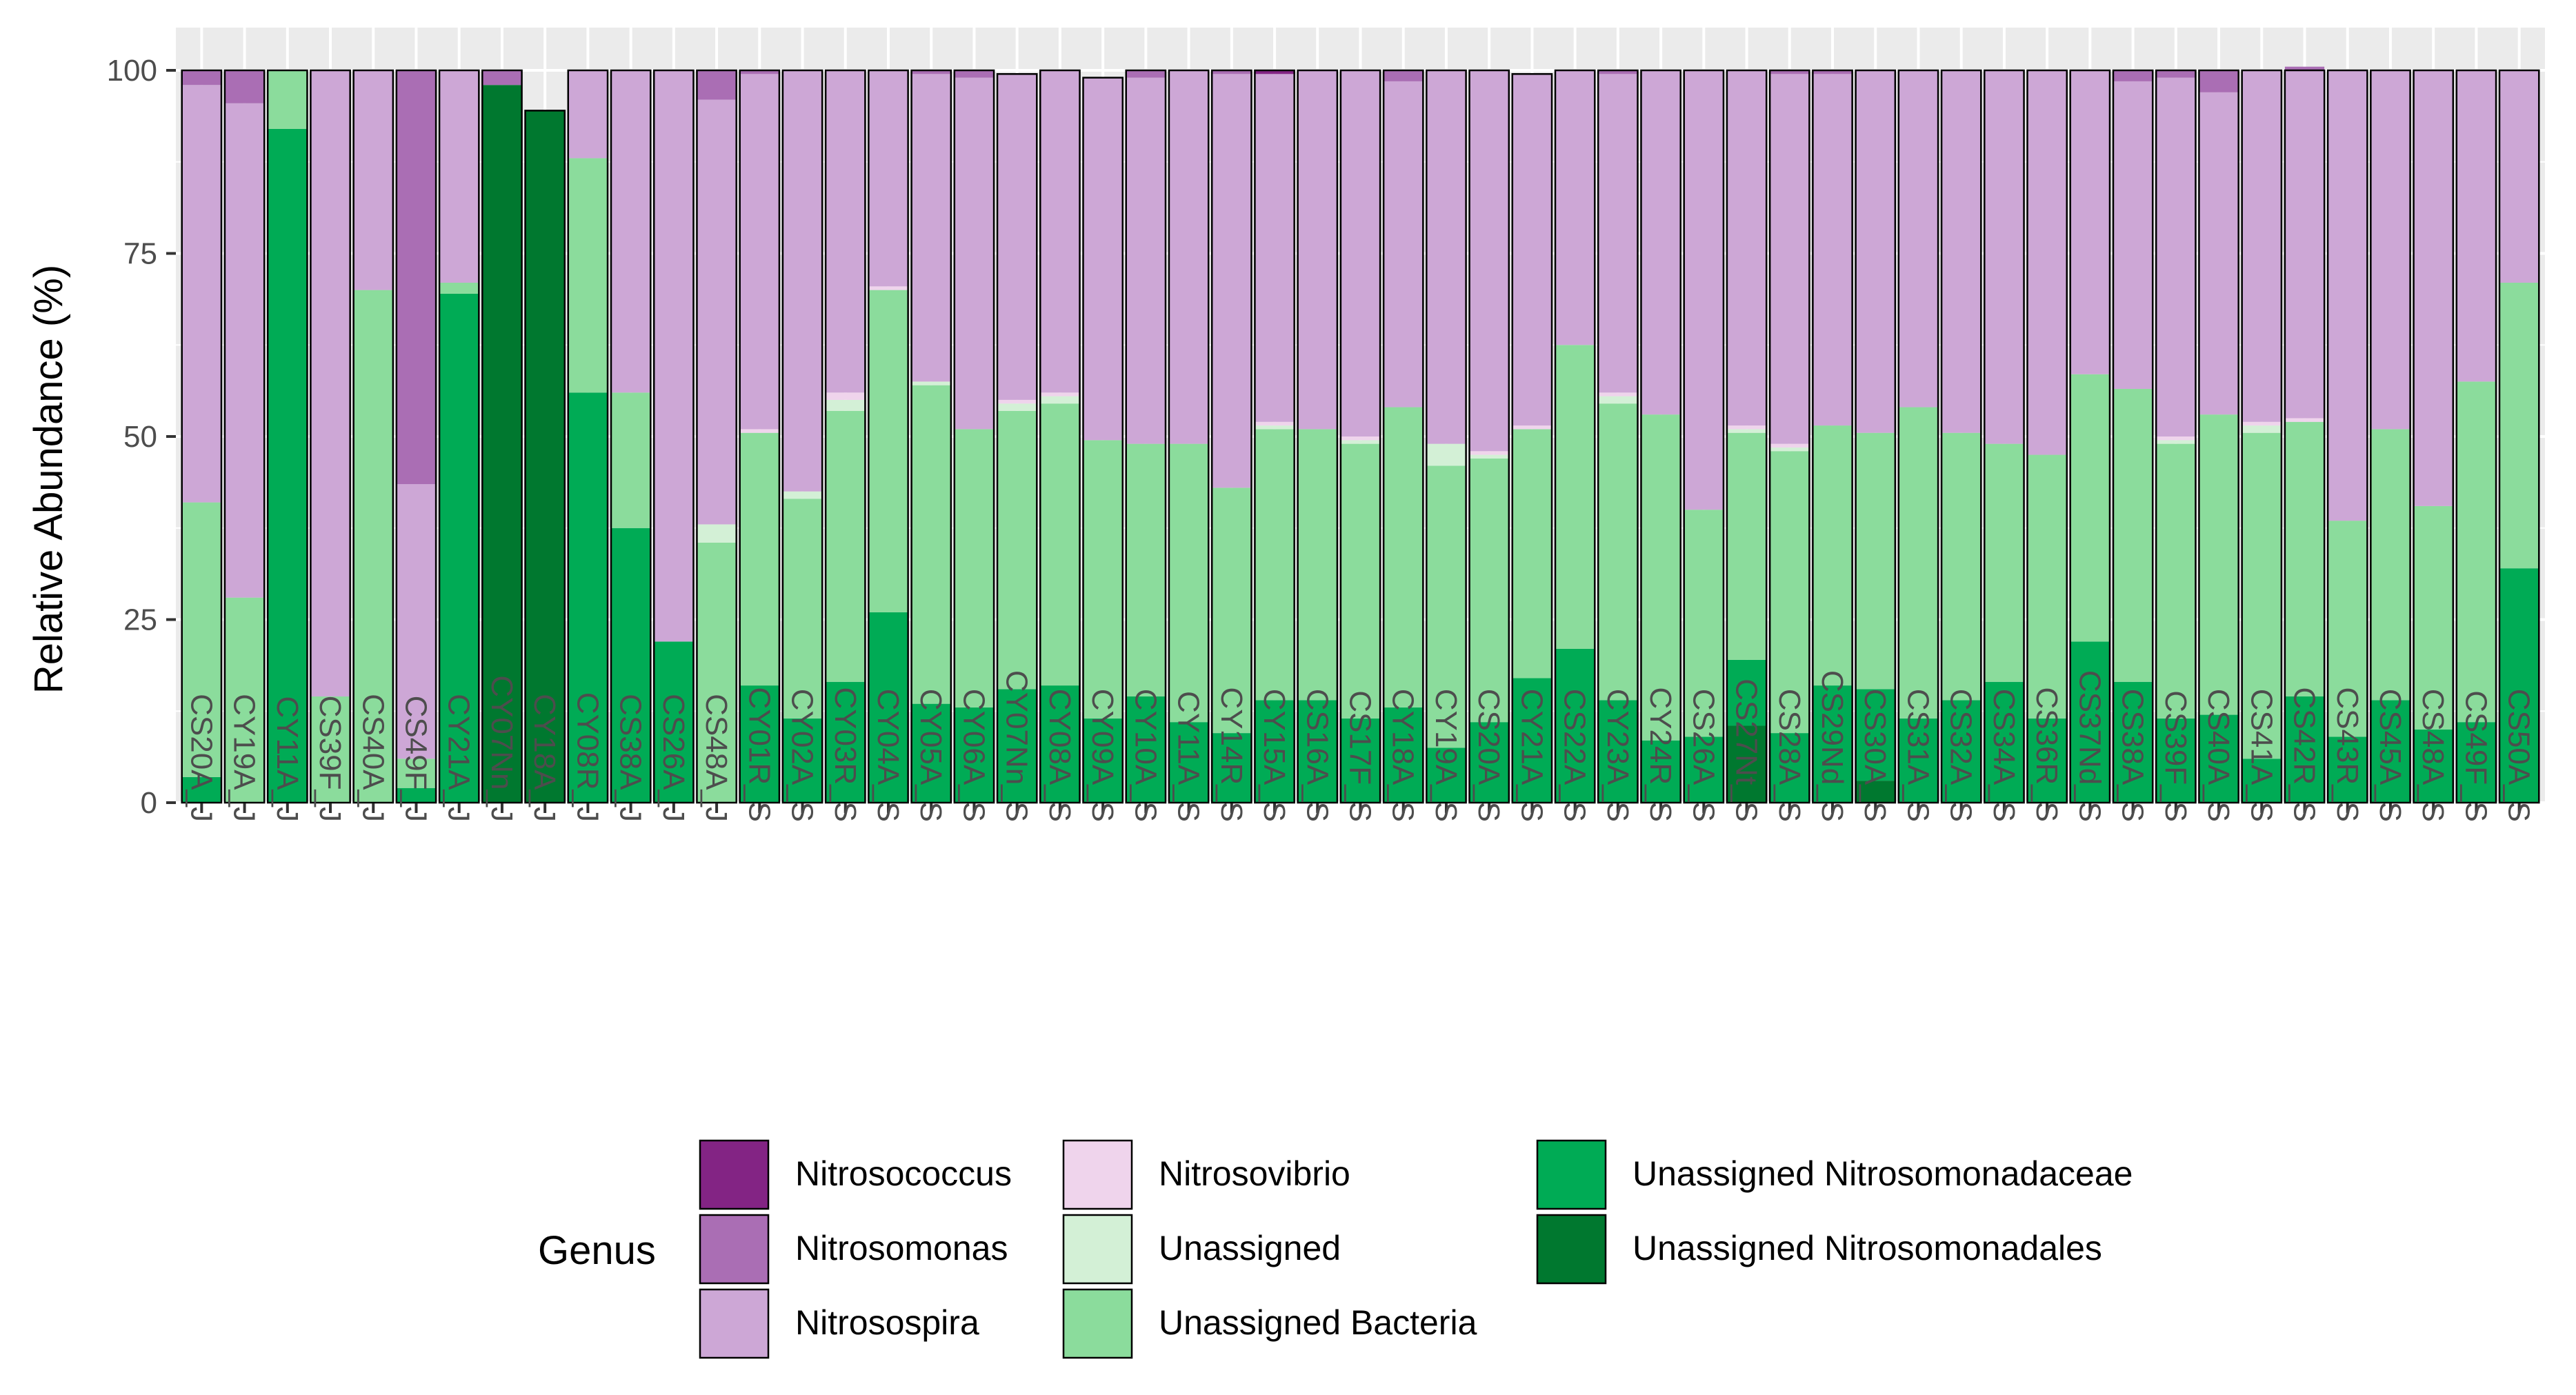  Describe the element at coordinates (973, 755) in the screenshot. I see `x-tick-label: CY06A_S` at that location.